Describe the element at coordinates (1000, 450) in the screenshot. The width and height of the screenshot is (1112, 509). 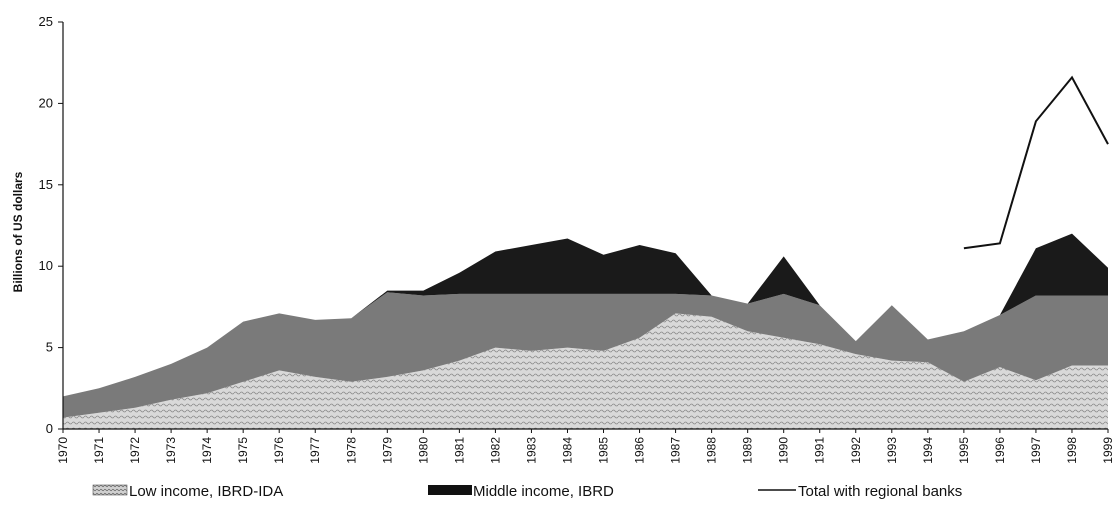
I see `x-tick-label: 1996` at that location.